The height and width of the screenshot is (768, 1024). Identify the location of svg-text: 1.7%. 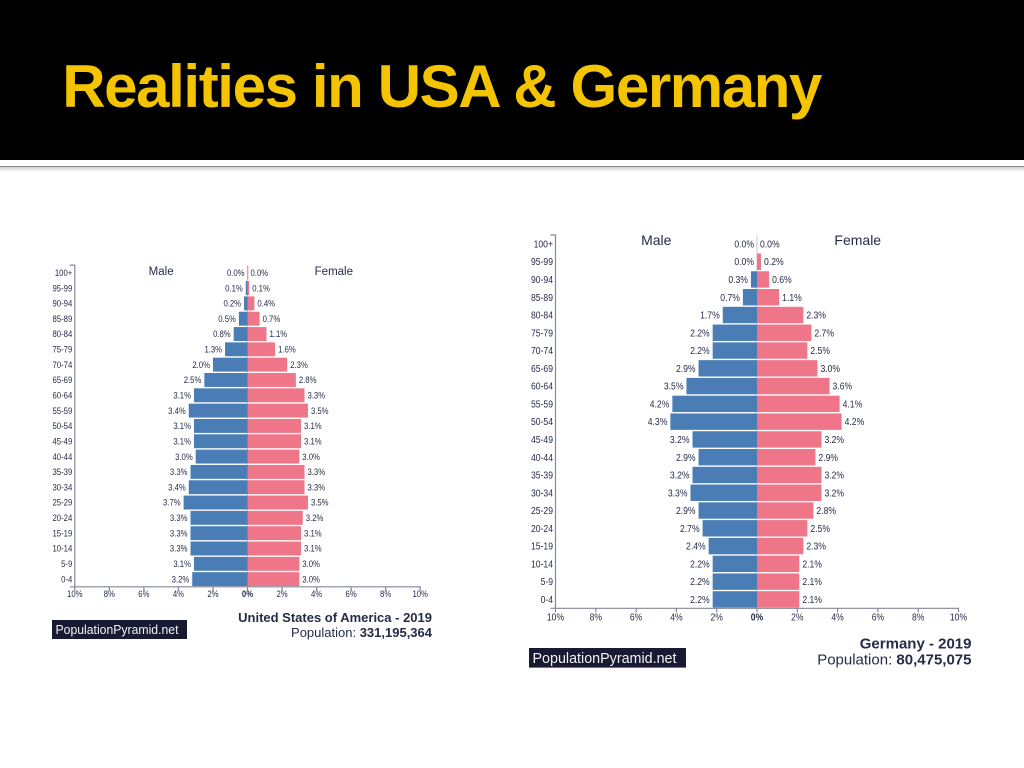
(710, 316).